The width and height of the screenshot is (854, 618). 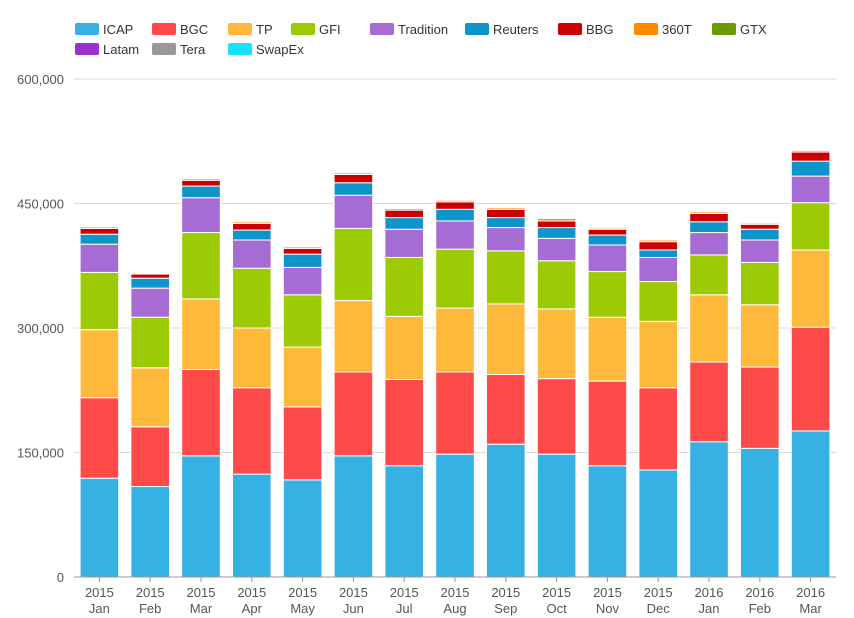 I want to click on bar-stack-2015-aug, so click(x=455, y=388).